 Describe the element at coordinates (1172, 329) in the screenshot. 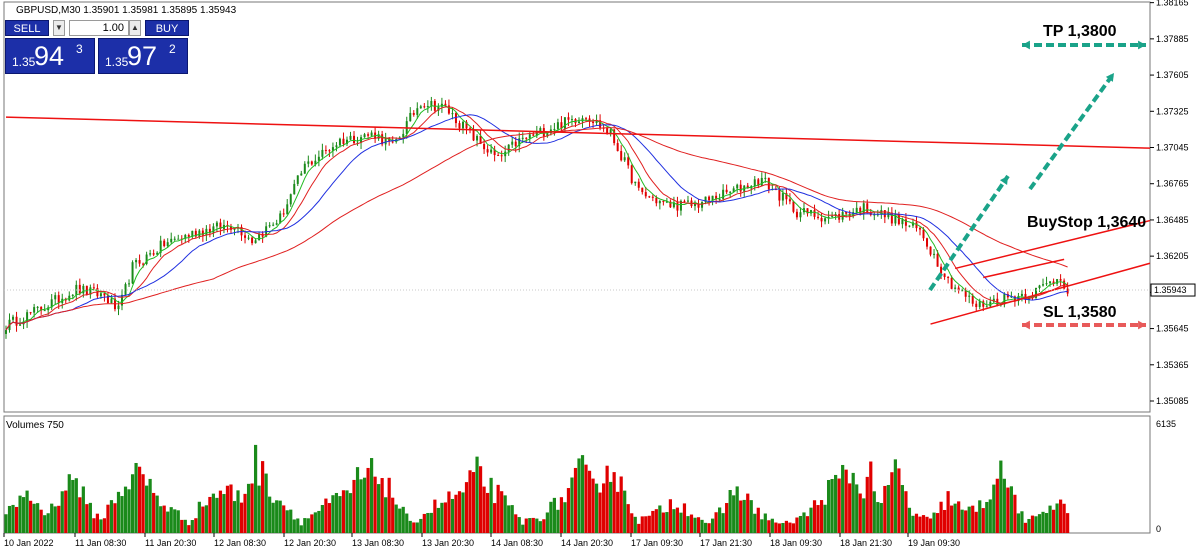

I see `price-tick-label: 1.35645` at that location.